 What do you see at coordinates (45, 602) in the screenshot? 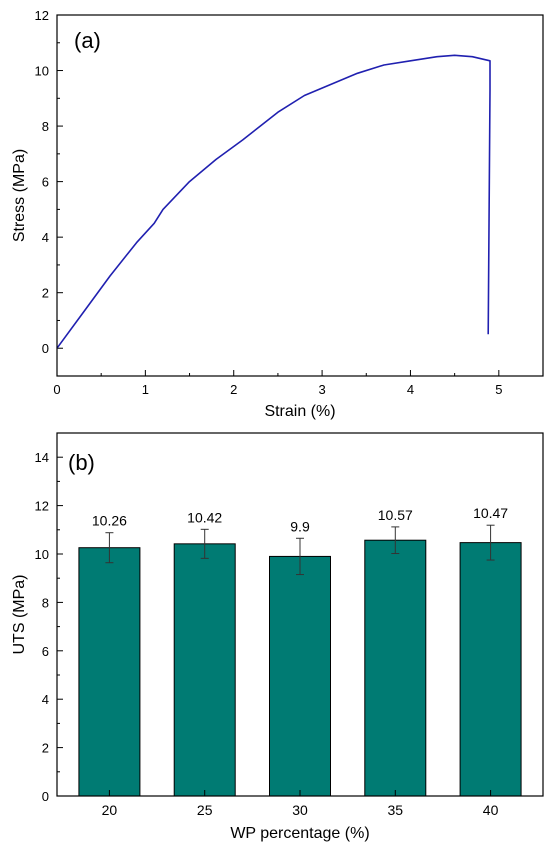
I see `b-y-tick-label: 8` at bounding box center [45, 602].